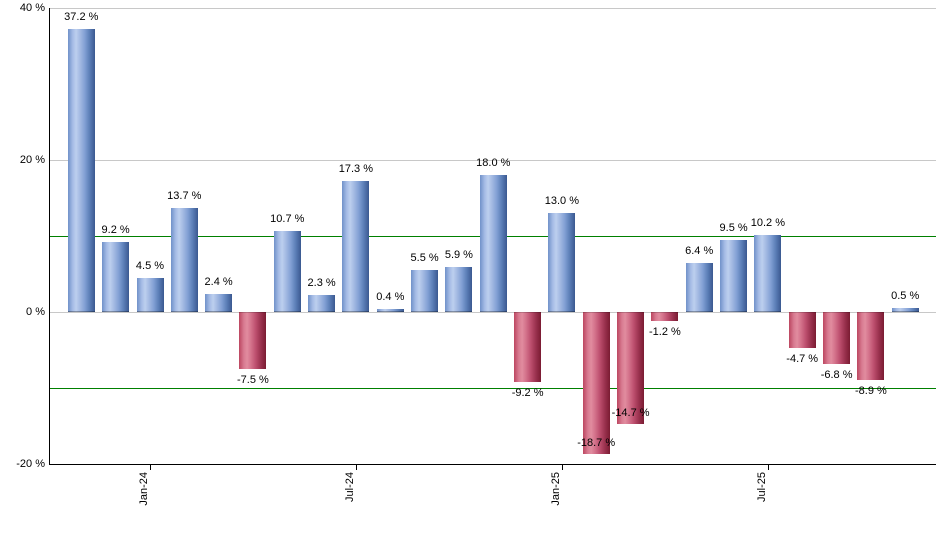  I want to click on bar-value-label: 2.3 %, so click(321, 282).